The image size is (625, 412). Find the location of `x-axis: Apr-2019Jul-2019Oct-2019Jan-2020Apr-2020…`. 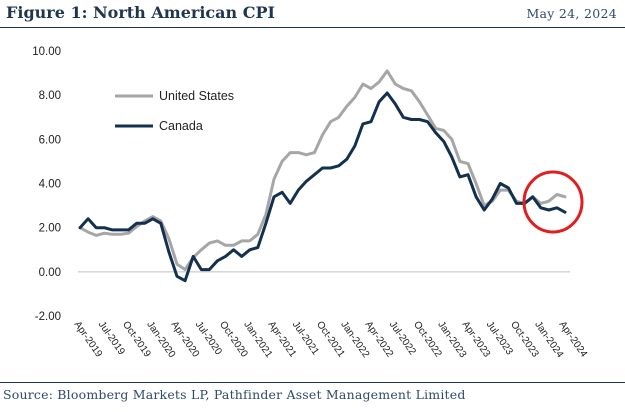

x-axis: Apr-2019Jul-2019Oct-2019Jan-2020Apr-2020… is located at coordinates (331, 339).